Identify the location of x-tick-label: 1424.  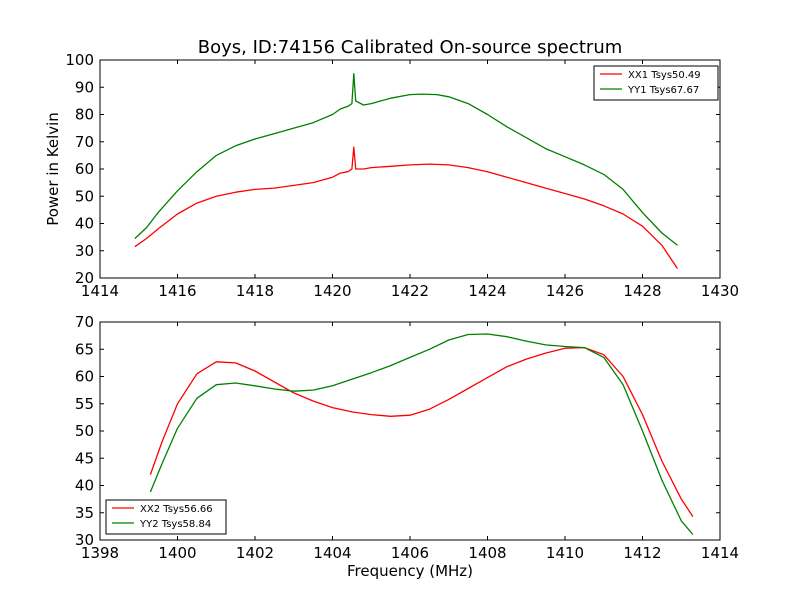
(487, 291).